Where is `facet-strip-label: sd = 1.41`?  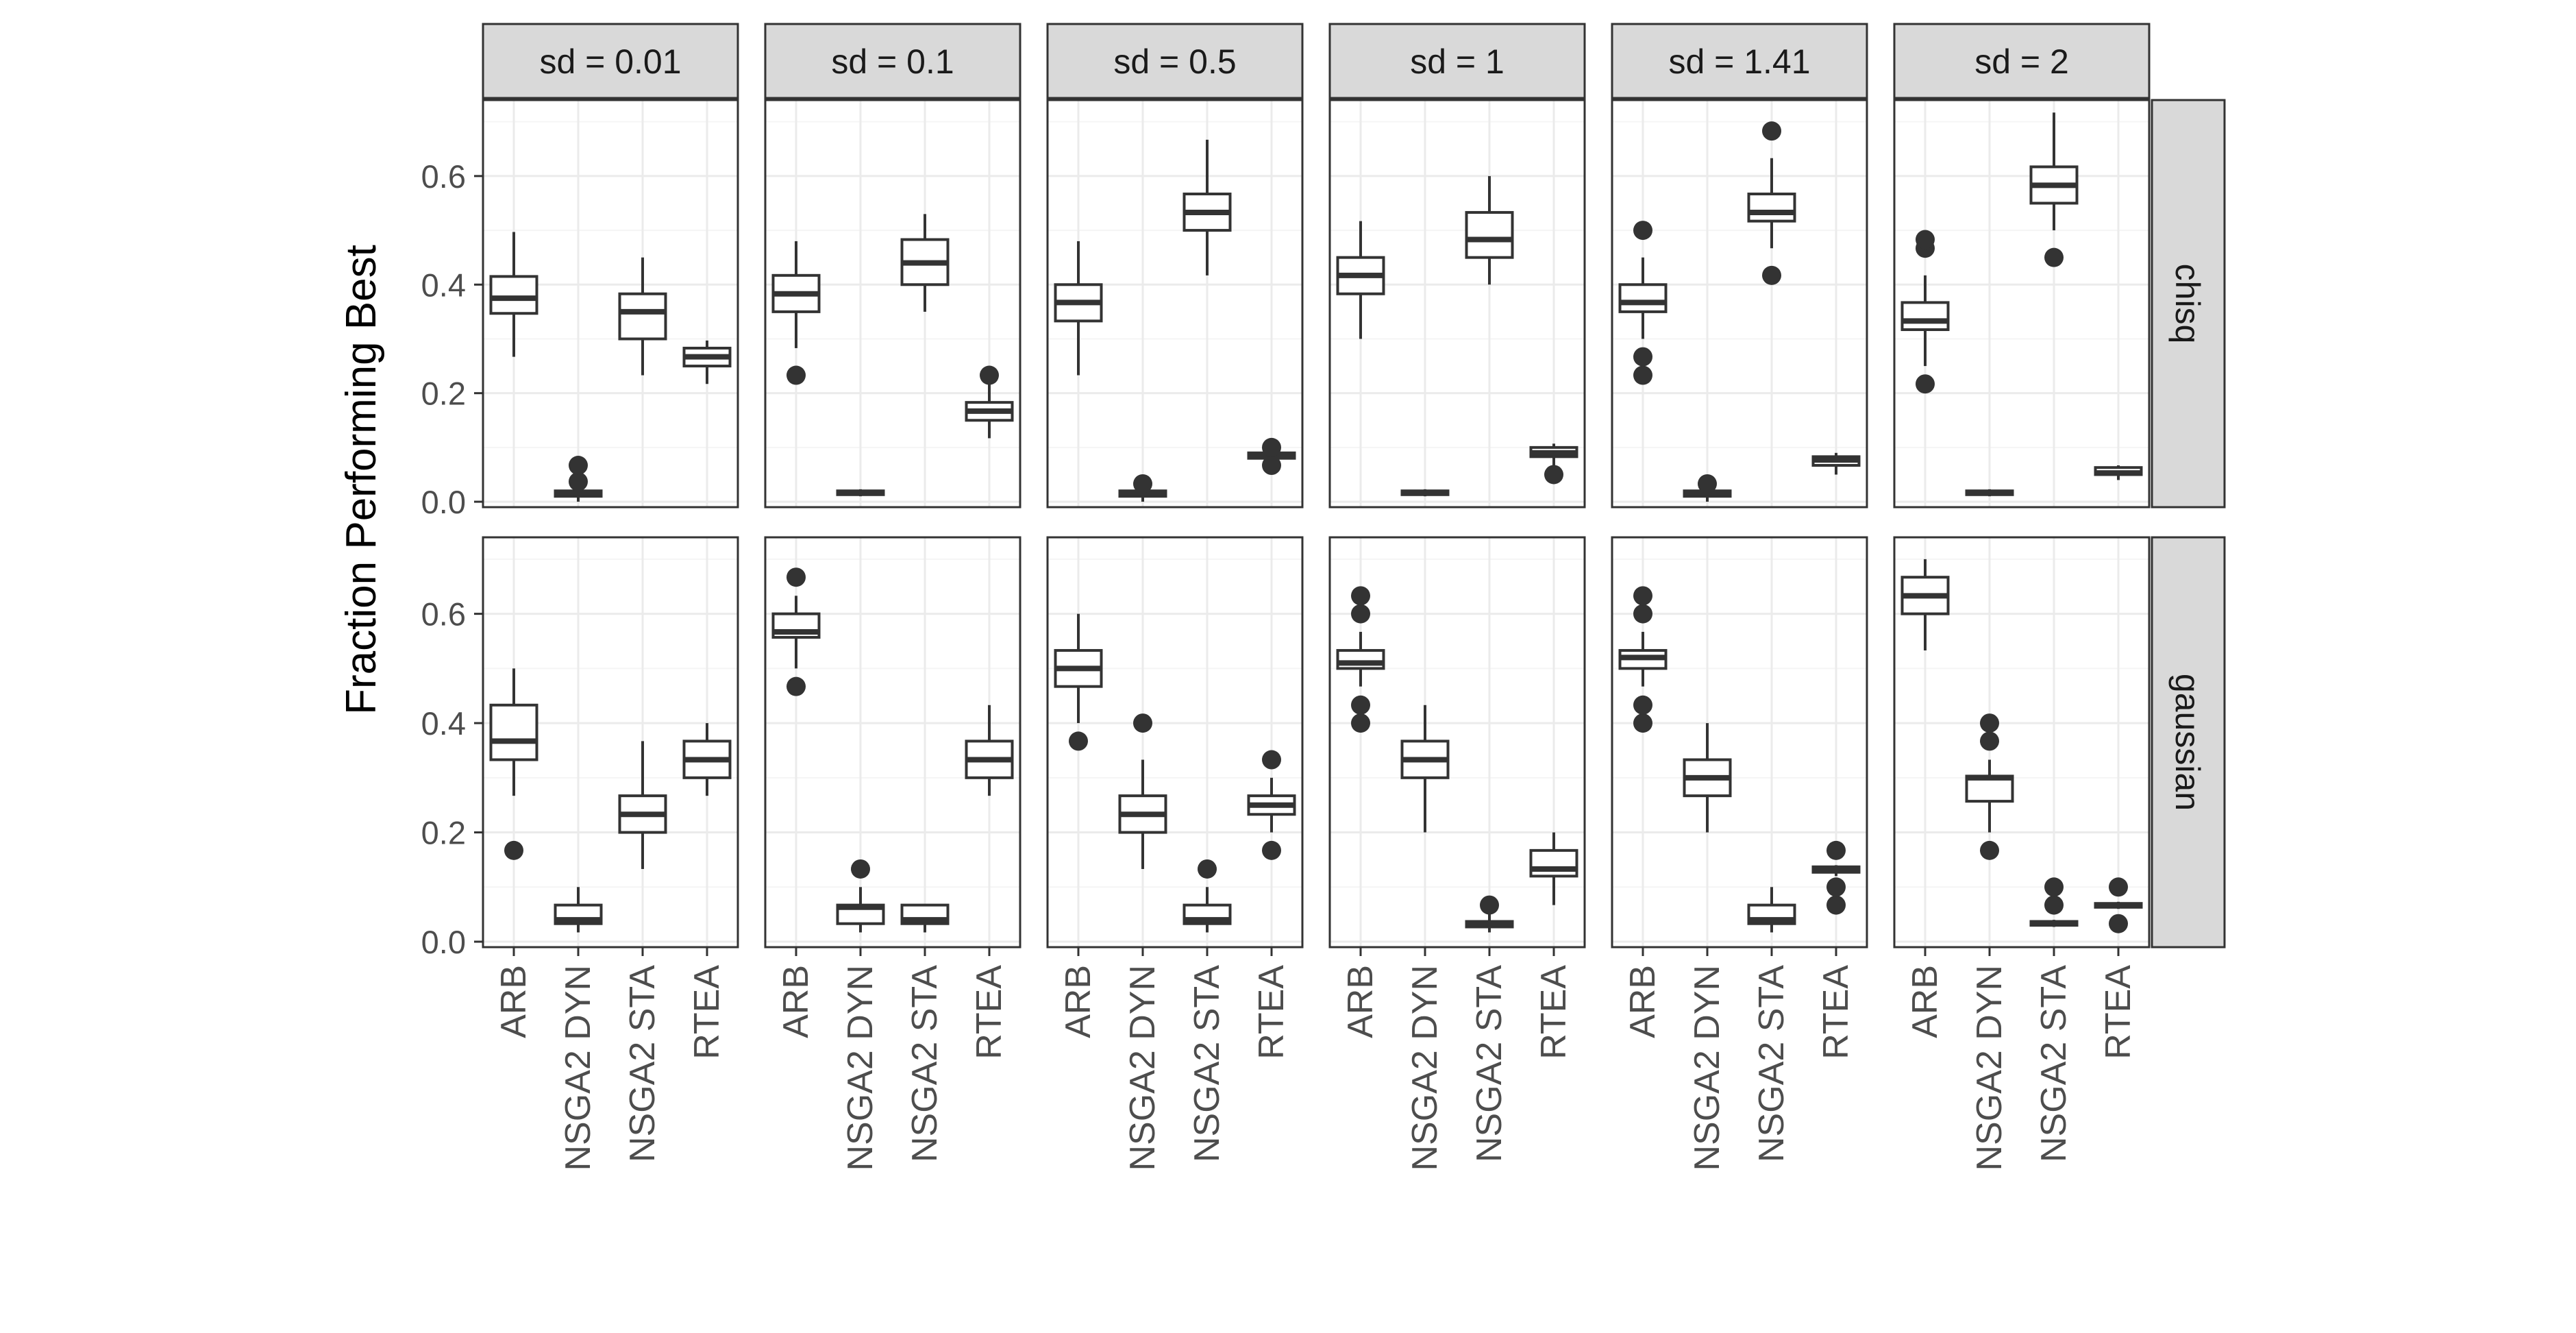 facet-strip-label: sd = 1.41 is located at coordinates (1739, 61).